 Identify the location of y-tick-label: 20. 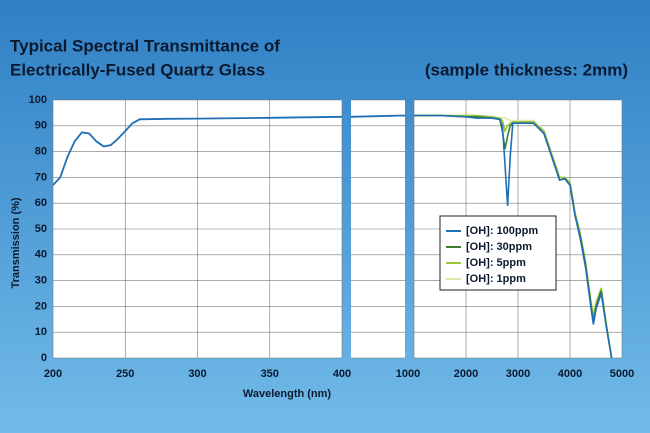
(41, 306).